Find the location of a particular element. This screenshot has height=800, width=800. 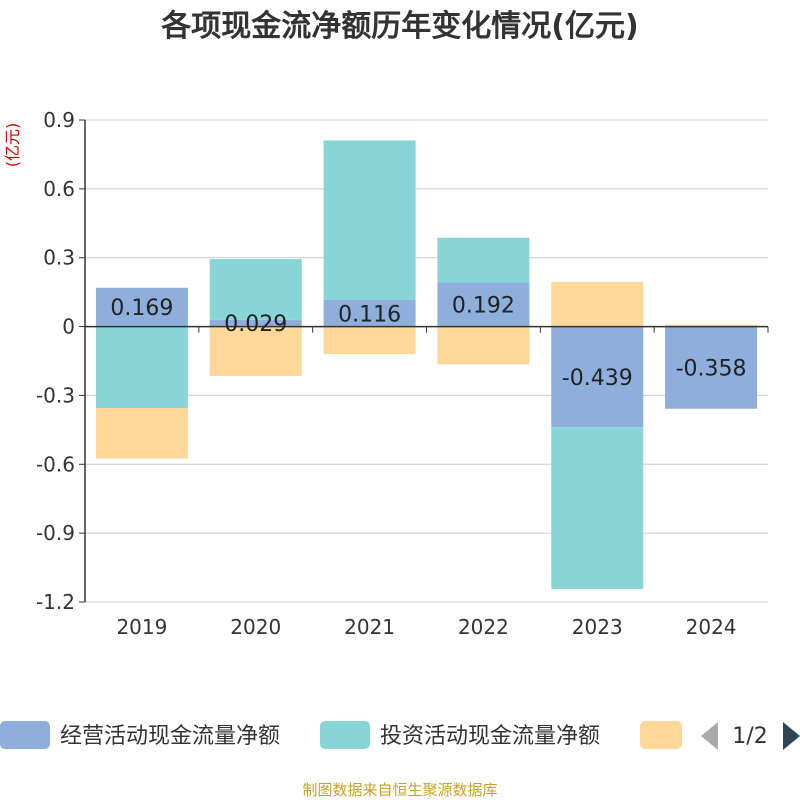

bar-2-2019 is located at coordinates (141, 367).